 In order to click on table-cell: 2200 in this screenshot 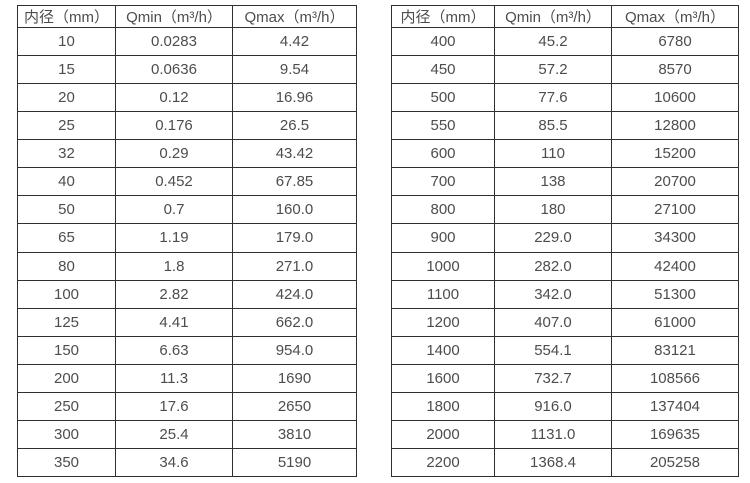, I will do `click(443, 462)`.